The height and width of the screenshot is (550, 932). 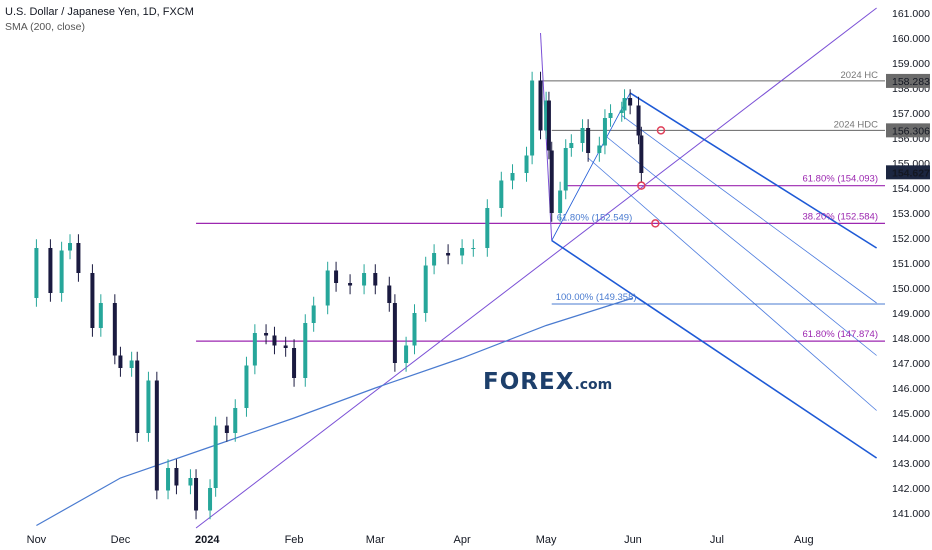 I want to click on y-tick-label: 151.000, so click(x=911, y=264).